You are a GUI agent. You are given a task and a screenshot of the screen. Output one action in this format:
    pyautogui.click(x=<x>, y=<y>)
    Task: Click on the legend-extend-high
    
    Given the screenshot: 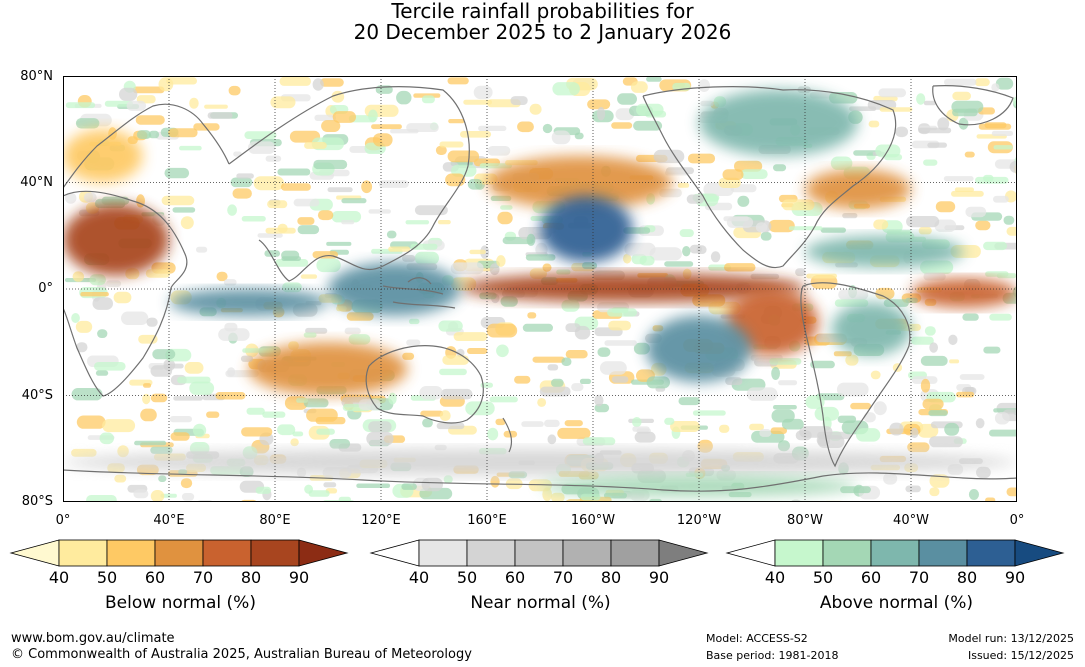 What is the action you would take?
    pyautogui.click(x=683, y=553)
    